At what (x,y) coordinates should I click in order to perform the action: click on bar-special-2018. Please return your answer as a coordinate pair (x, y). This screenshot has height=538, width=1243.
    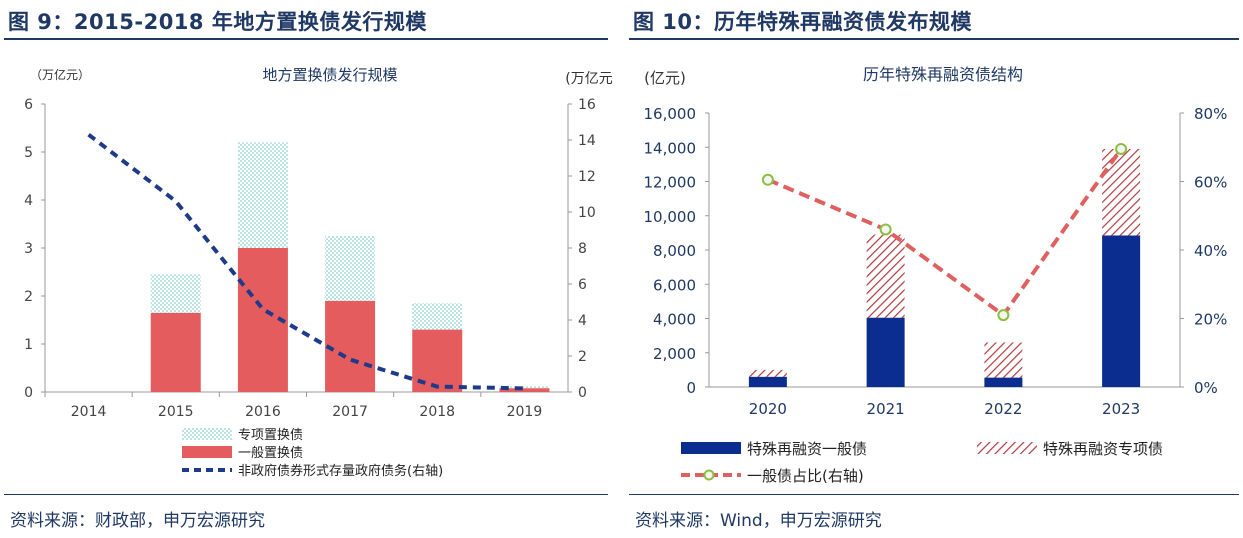
    Looking at the image, I should click on (437, 316).